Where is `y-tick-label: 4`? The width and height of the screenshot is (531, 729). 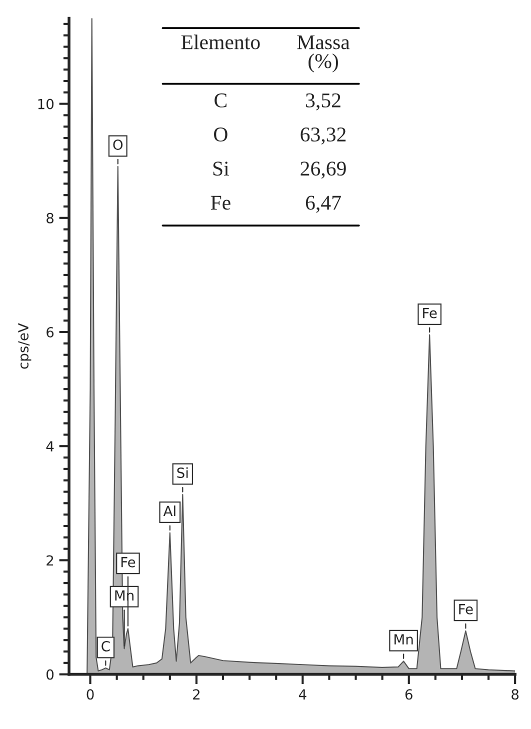
y-tick-label: 4 is located at coordinates (50, 446).